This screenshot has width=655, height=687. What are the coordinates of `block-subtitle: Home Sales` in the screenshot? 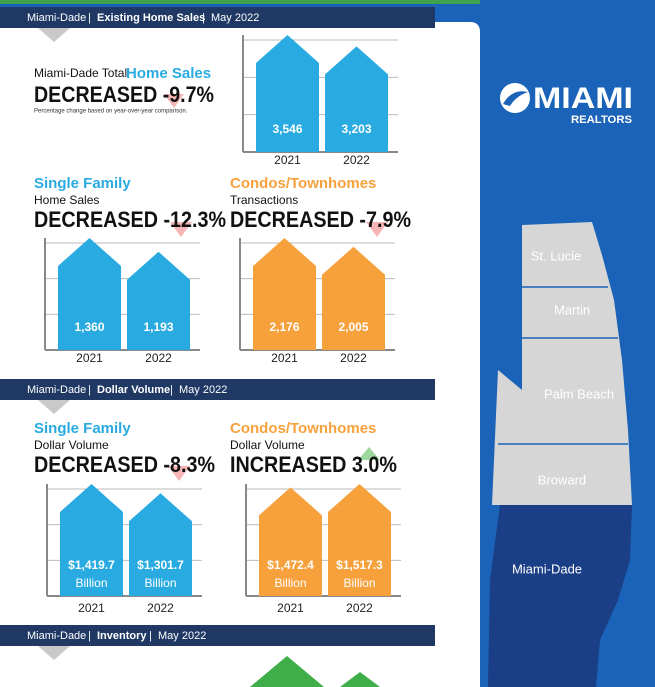 It's located at (66, 200).